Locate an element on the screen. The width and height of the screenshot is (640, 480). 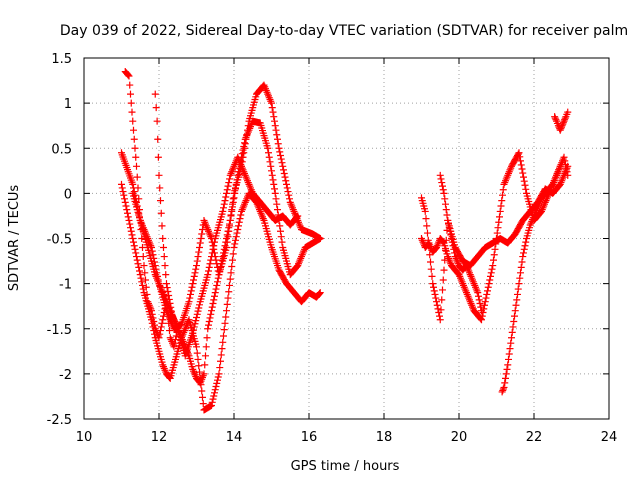
x-tick-label: 24 is located at coordinates (609, 437).